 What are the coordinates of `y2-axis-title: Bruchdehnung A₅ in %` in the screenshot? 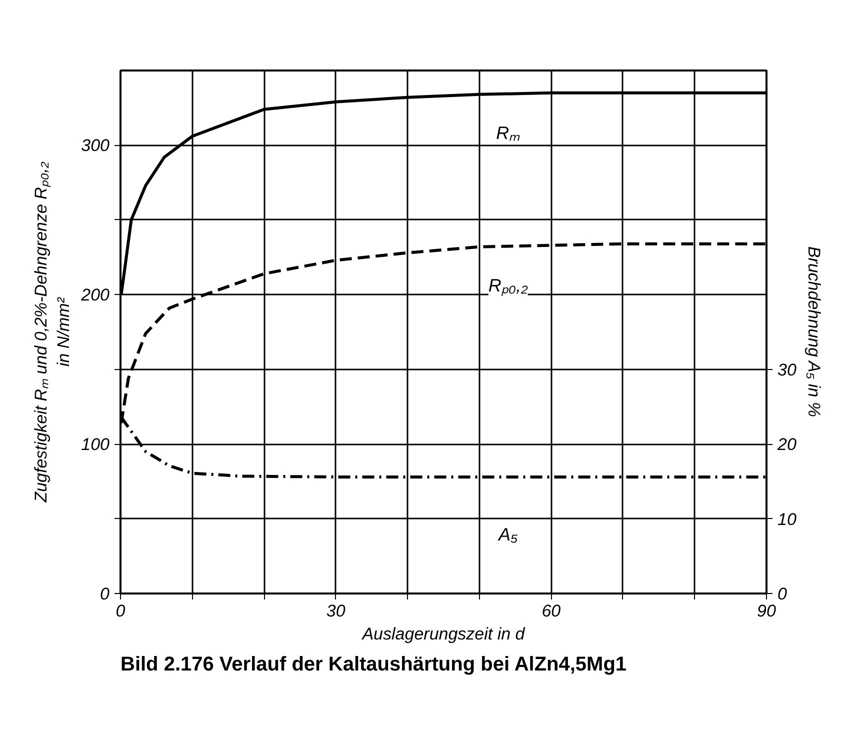 It's located at (814, 332).